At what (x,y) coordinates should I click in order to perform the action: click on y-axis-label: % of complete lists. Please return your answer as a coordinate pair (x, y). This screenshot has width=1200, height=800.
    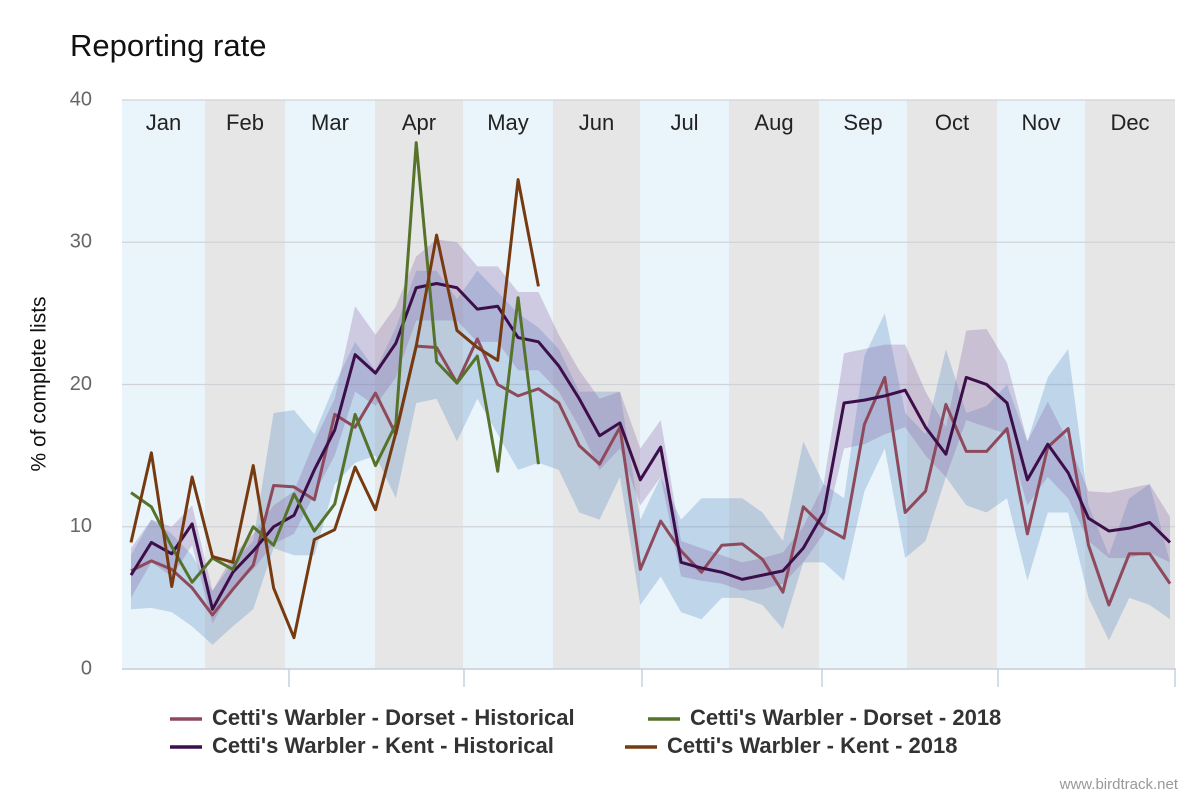
    Looking at the image, I should click on (39, 383).